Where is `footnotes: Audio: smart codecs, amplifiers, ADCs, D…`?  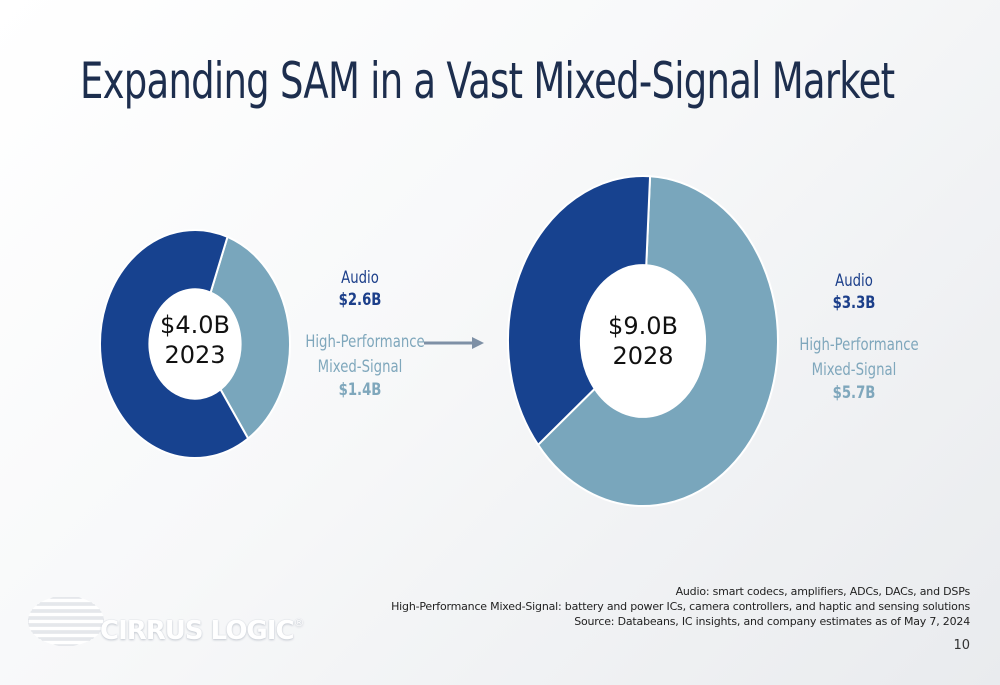 footnotes: Audio: smart codecs, amplifiers, ADCs, D… is located at coordinates (680, 606).